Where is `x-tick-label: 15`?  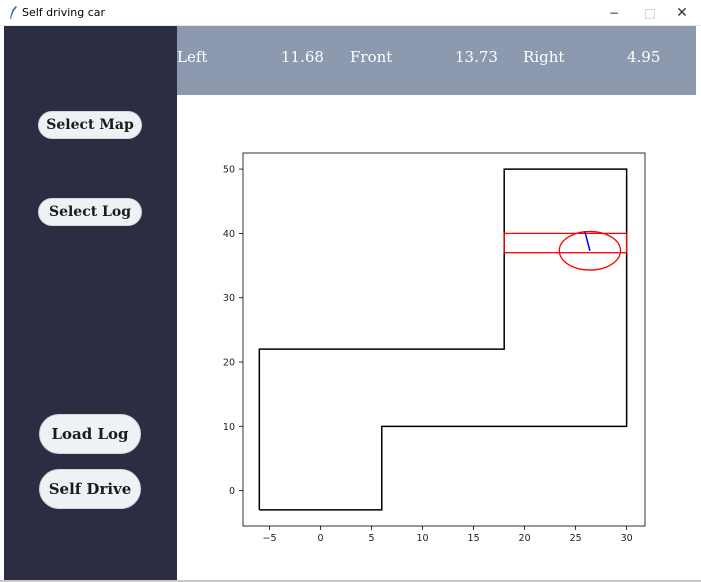
x-tick-label: 15 is located at coordinates (474, 538).